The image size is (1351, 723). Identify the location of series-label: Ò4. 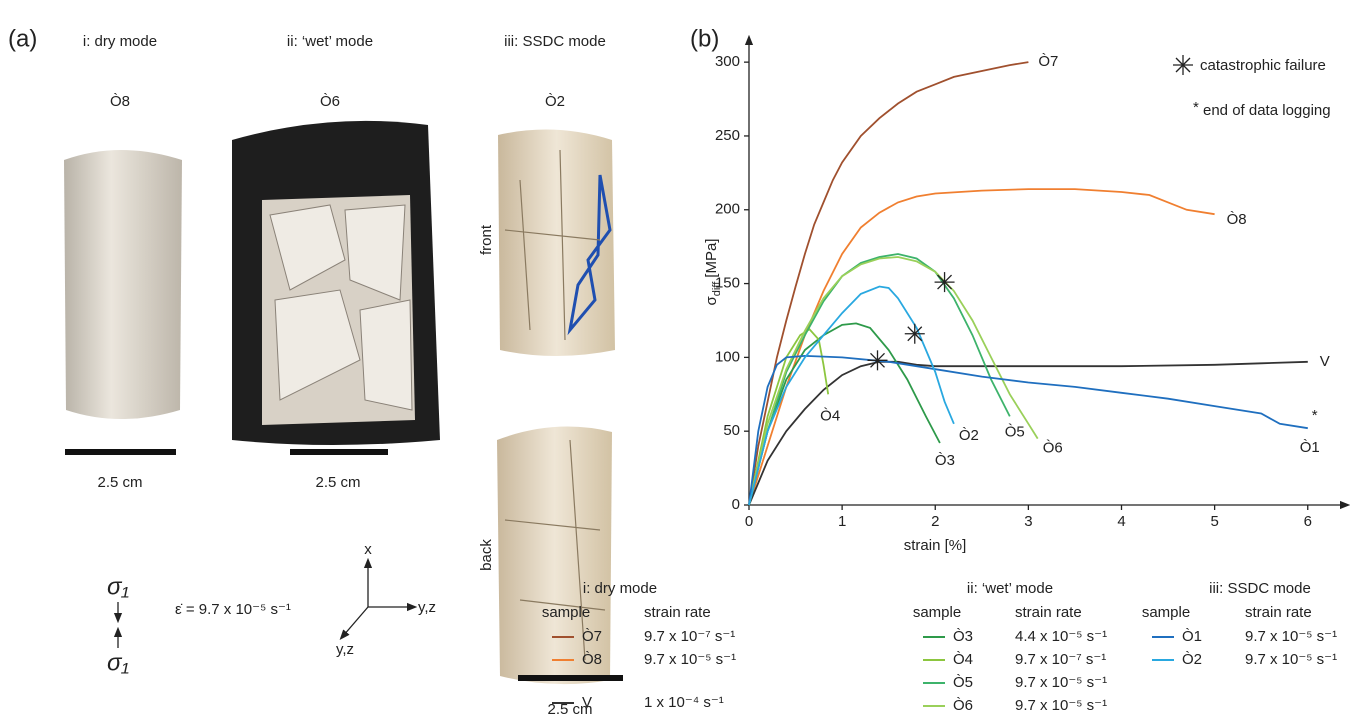
(830, 415).